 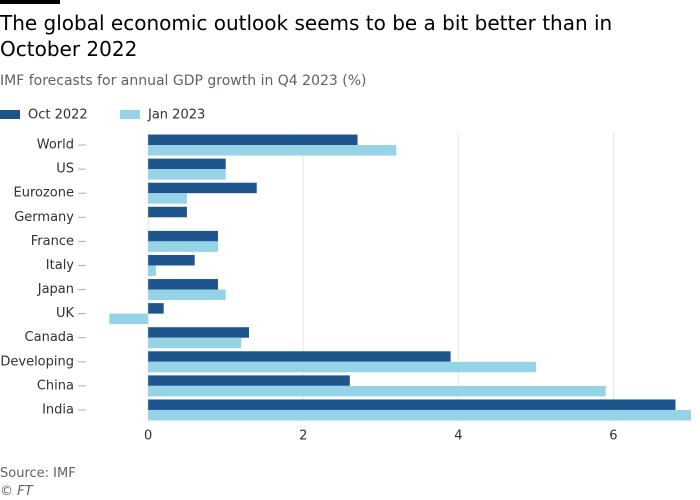 I want to click on y-tick-label: Germany, so click(x=44, y=217).